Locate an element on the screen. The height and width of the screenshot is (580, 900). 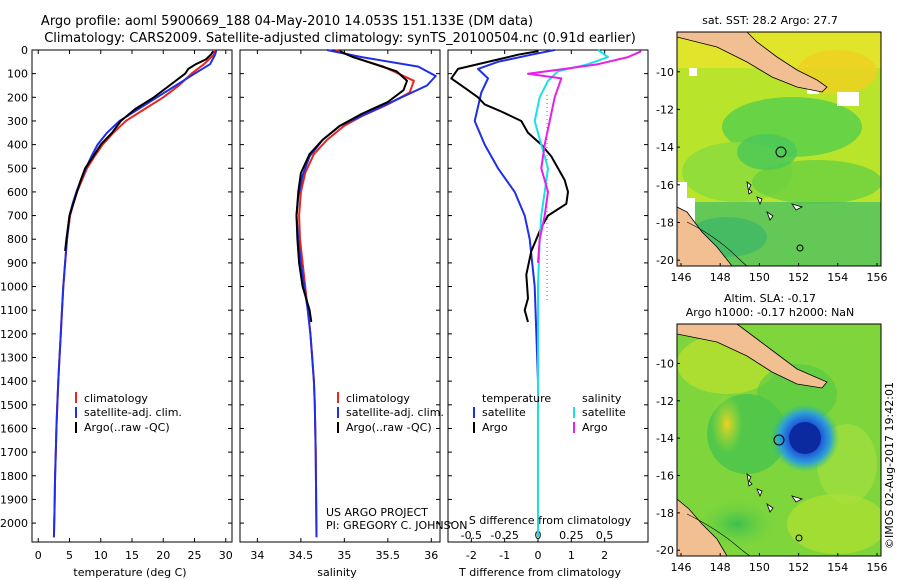
series-line-t-argo is located at coordinates (509, 186).